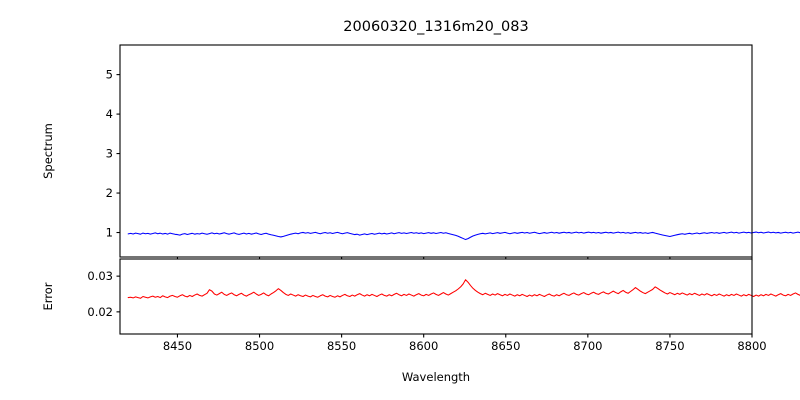  I want to click on x-axis-label: Wavelength, so click(436, 377).